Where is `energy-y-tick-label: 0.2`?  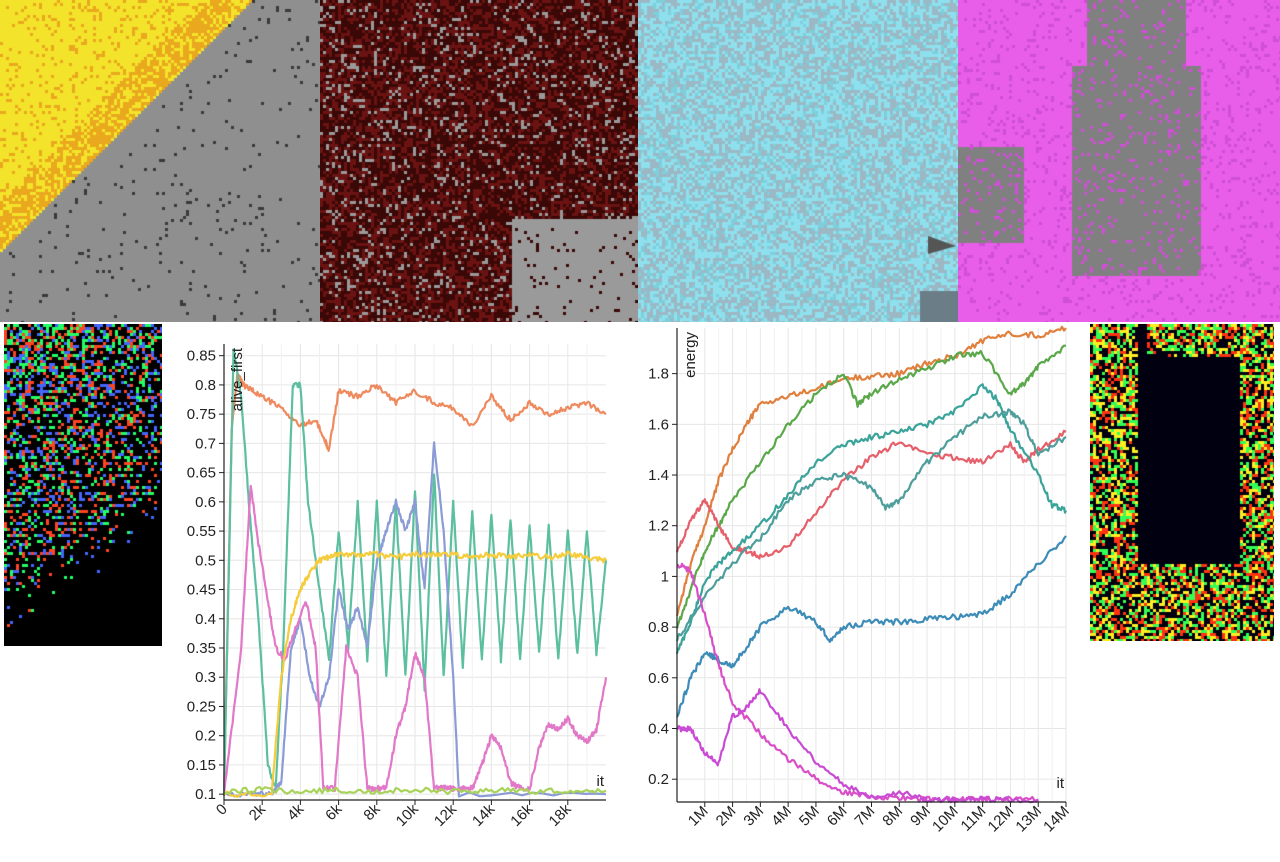
energy-y-tick-label: 0.2 is located at coordinates (658, 779).